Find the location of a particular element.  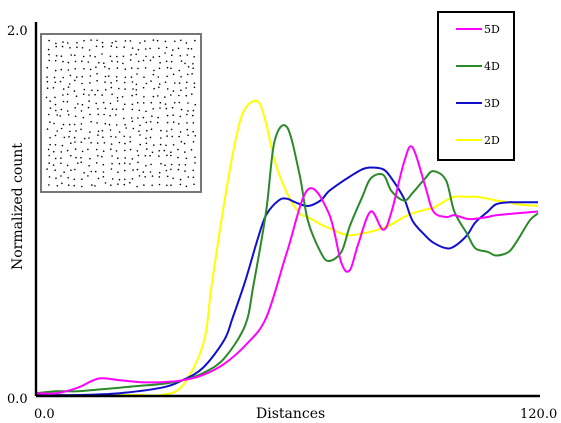

x-tick-label-left: 0.0 is located at coordinates (44, 414).